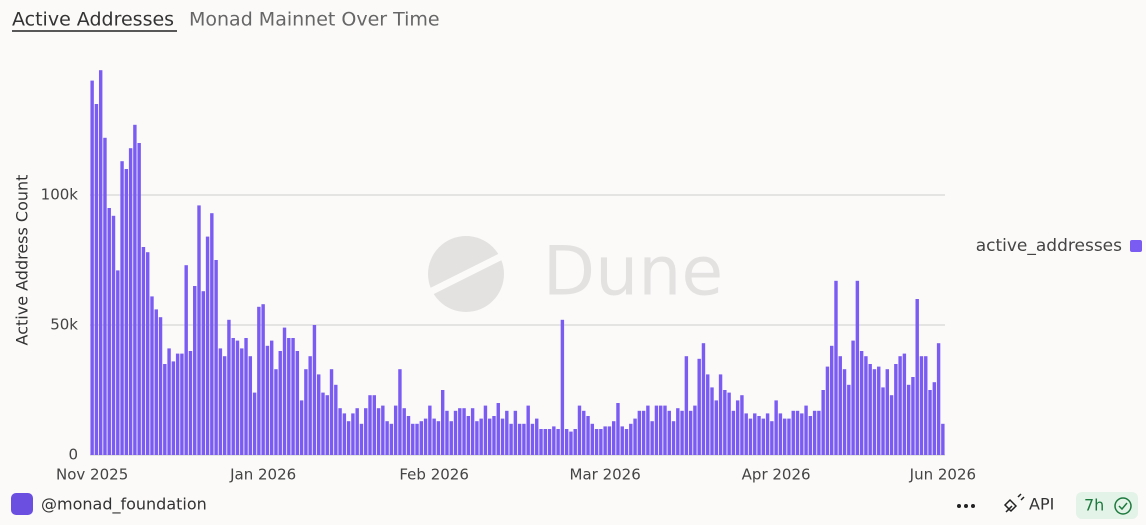 Image resolution: width=1146 pixels, height=525 pixels. I want to click on api-button: API, so click(1041, 504).